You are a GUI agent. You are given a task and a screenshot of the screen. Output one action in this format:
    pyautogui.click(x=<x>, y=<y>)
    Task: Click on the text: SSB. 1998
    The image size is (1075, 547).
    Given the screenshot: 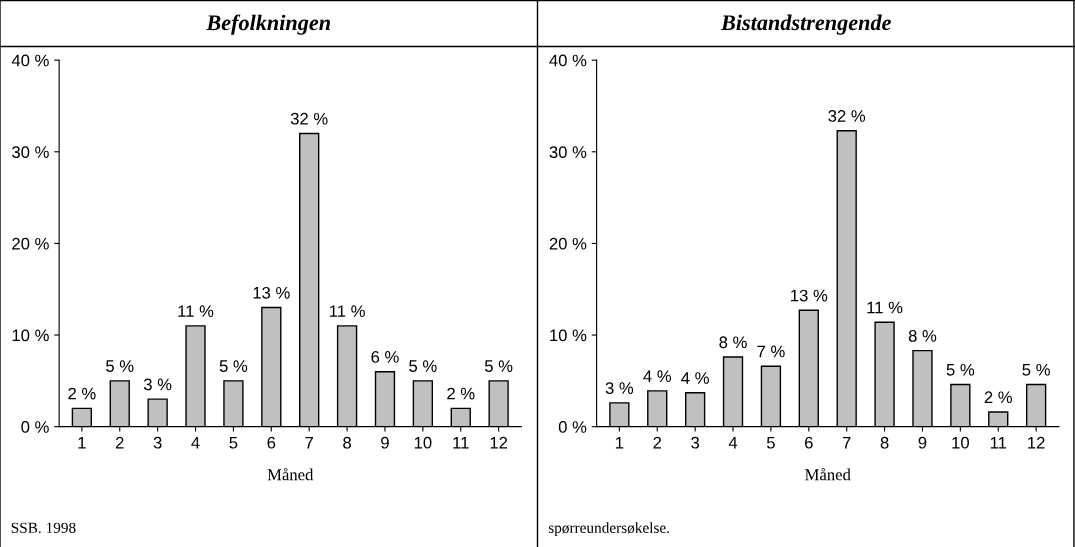 What is the action you would take?
    pyautogui.click(x=43, y=528)
    